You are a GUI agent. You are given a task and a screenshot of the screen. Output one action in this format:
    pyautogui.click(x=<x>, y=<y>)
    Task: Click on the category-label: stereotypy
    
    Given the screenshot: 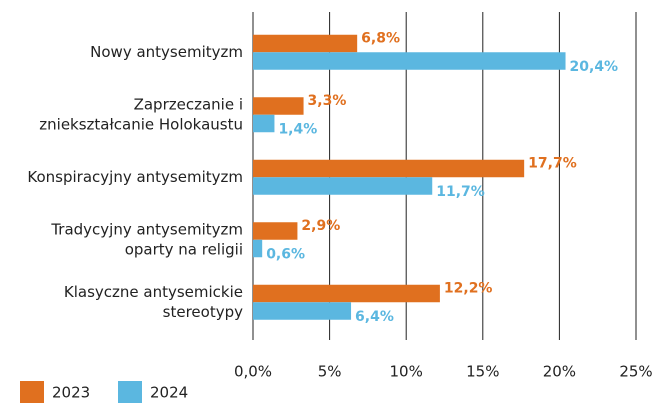 What is the action you would take?
    pyautogui.click(x=203, y=312)
    